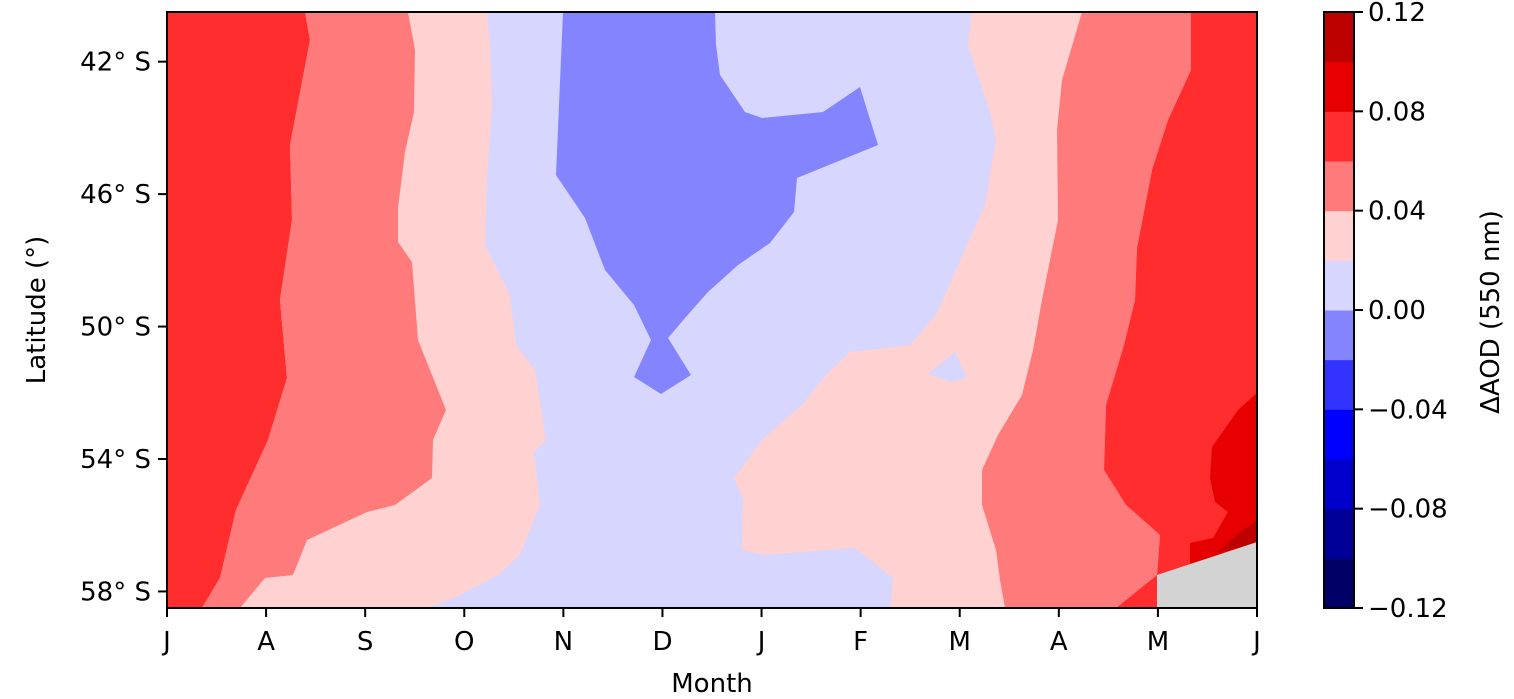 The image size is (1514, 699). I want to click on colorbar-tick-label: 0.08, so click(1397, 112).